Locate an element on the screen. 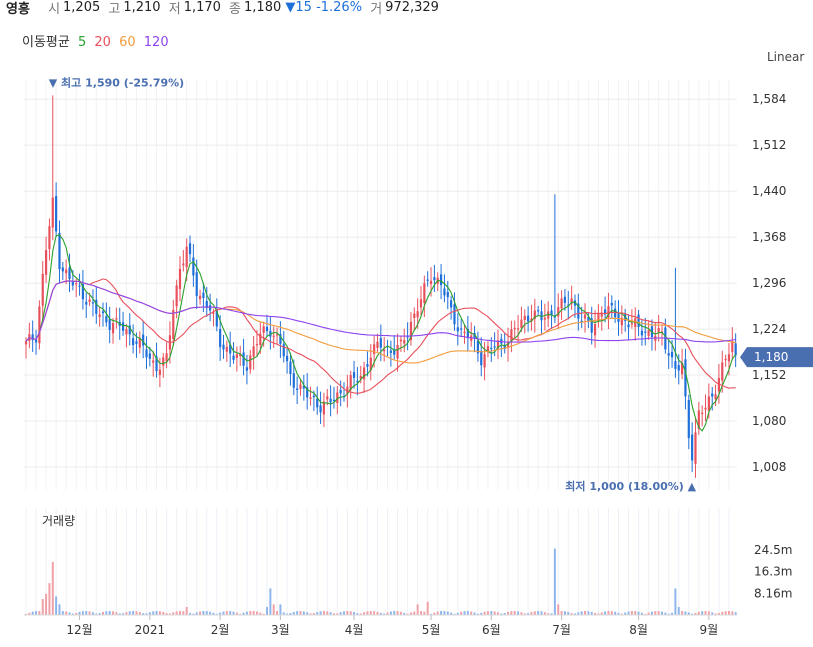  moving-average-legend: 이동평균 5 20 60 120 is located at coordinates (97, 40).